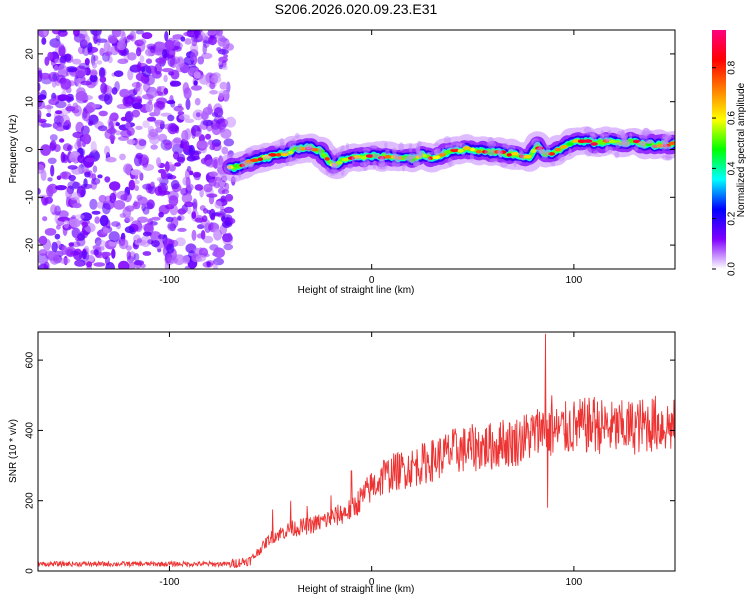 The height and width of the screenshot is (600, 750). What do you see at coordinates (30, 54) in the screenshot?
I see `spectrogram-ytick-label: 20` at bounding box center [30, 54].